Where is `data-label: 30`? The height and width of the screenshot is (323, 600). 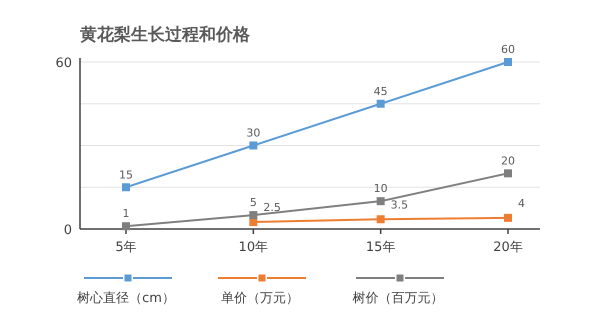 data-label: 30 is located at coordinates (253, 133).